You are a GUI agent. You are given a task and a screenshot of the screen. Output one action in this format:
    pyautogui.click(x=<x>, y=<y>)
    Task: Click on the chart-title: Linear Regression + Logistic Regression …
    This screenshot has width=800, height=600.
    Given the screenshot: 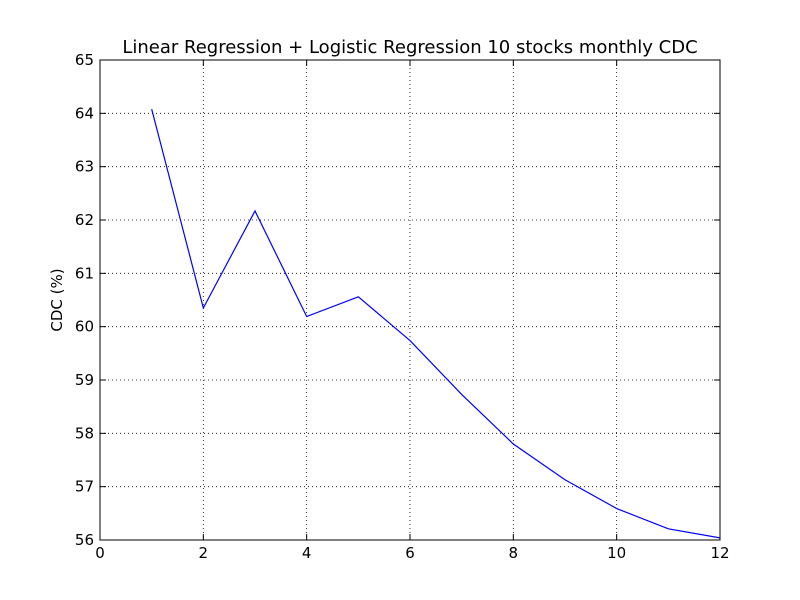 What is the action you would take?
    pyautogui.click(x=409, y=47)
    